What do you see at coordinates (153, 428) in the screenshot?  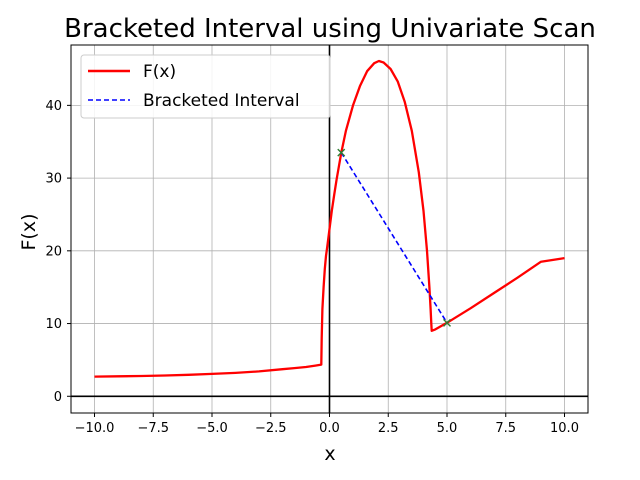 I see `x-tick-label: −7.5` at bounding box center [153, 428].